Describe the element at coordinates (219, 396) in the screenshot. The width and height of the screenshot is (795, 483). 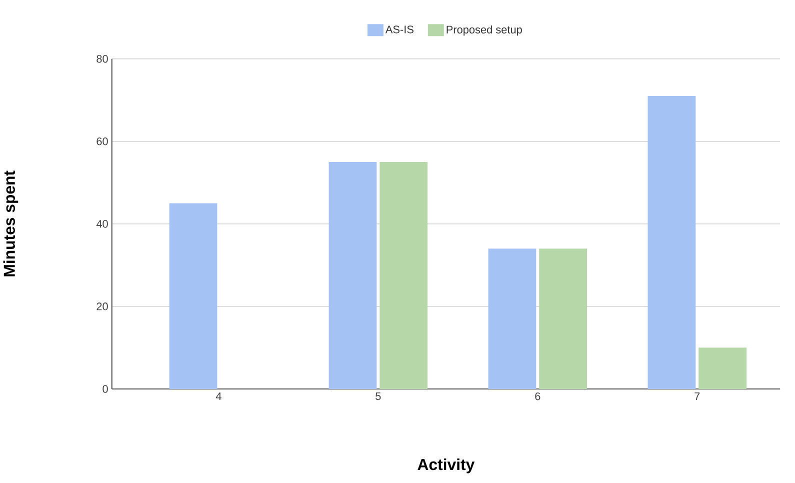
I see `x-tick-label: 4` at that location.